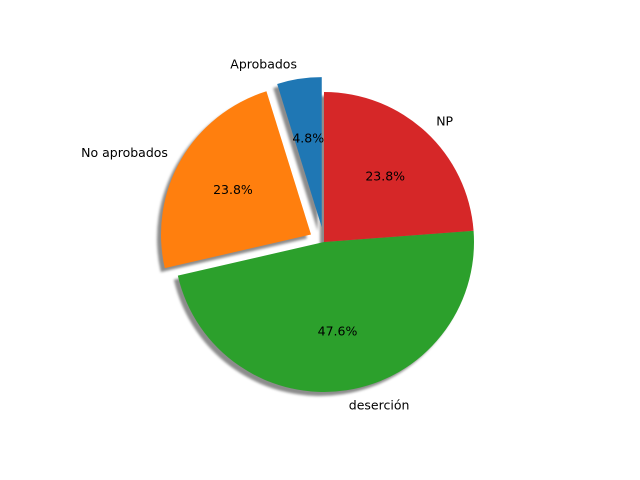 The width and height of the screenshot is (640, 480). Describe the element at coordinates (338, 330) in the screenshot. I see `slice-percent-desercion: 47.6%` at that location.